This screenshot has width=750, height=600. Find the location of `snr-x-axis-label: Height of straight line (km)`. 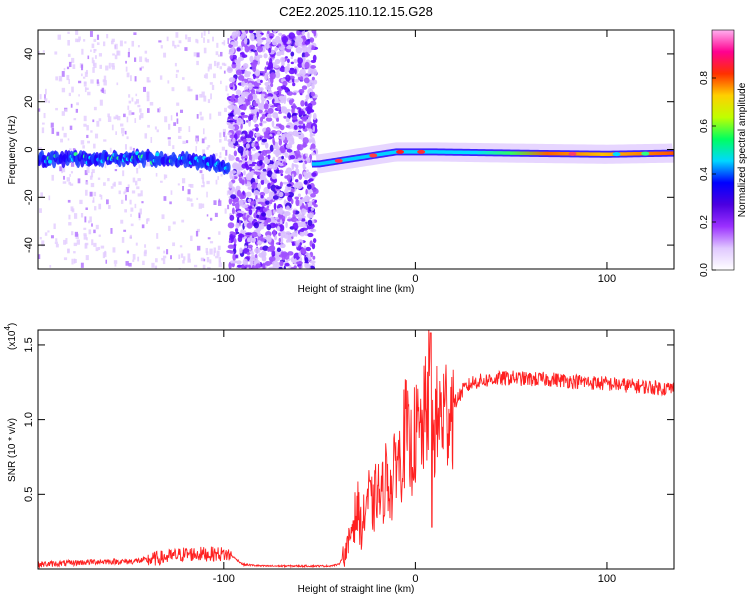

snr-x-axis-label: Height of straight line (km) is located at coordinates (356, 589).